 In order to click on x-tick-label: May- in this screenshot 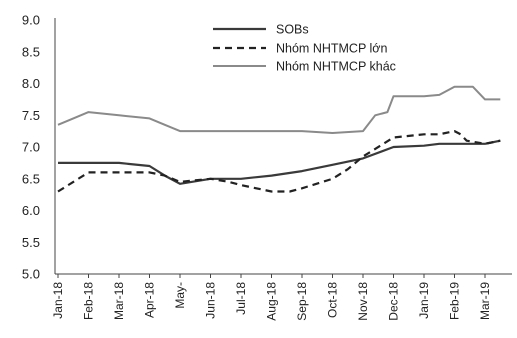, I will do `click(180, 295)`.